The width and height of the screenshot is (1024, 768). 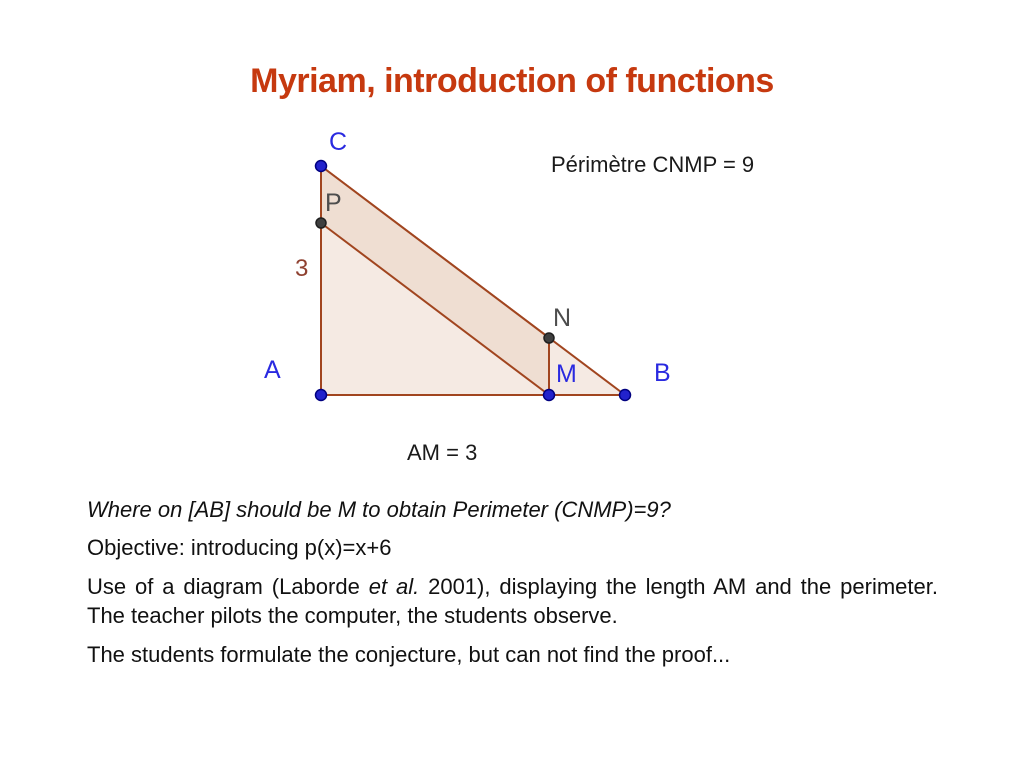 What do you see at coordinates (549, 338) in the screenshot?
I see `point-n-dot` at bounding box center [549, 338].